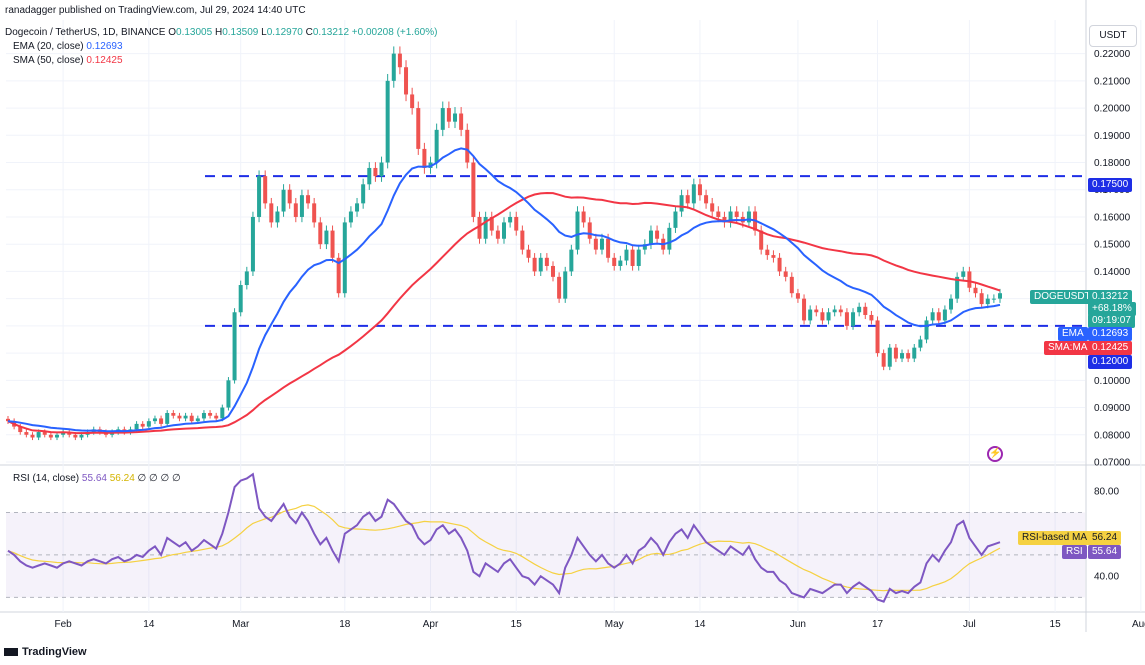 This screenshot has width=1145, height=665. What do you see at coordinates (394, 32) in the screenshot?
I see `ohlc-change: +0.00208 (+1.60%)` at bounding box center [394, 32].